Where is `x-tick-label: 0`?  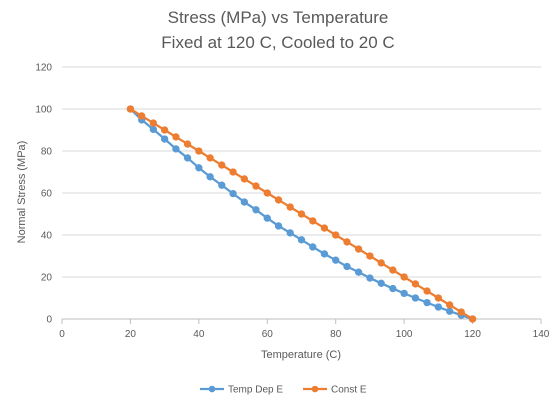 x-tick-label: 0 is located at coordinates (62, 334).